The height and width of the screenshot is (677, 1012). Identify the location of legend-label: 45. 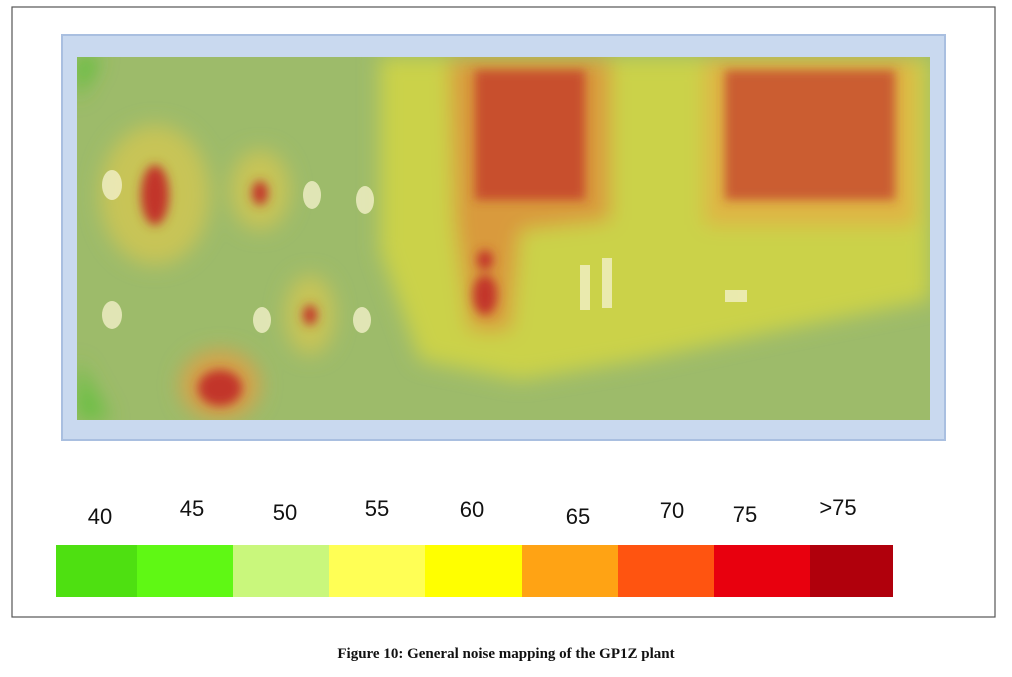
(192, 508).